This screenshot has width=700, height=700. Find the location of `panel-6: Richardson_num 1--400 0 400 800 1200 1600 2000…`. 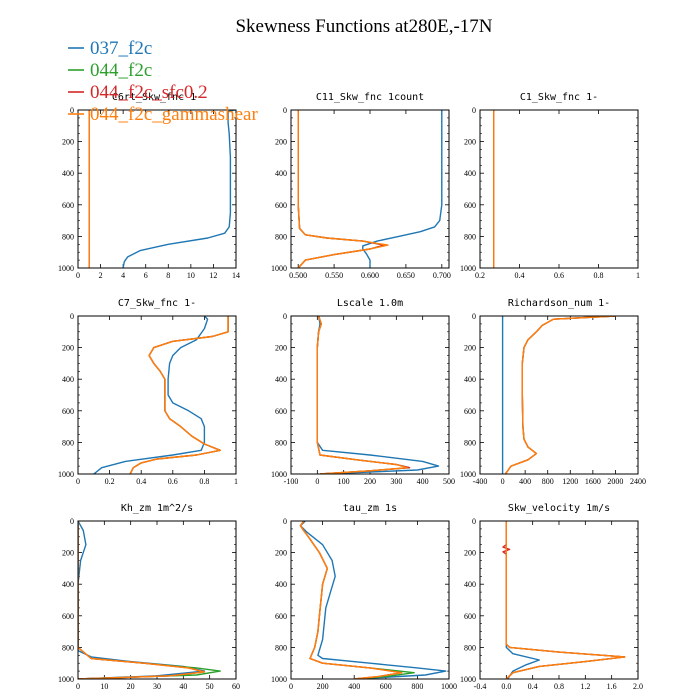

panel-6: Richardson_num 1--400 0 400 800 1200 1600 2000… is located at coordinates (553, 392).